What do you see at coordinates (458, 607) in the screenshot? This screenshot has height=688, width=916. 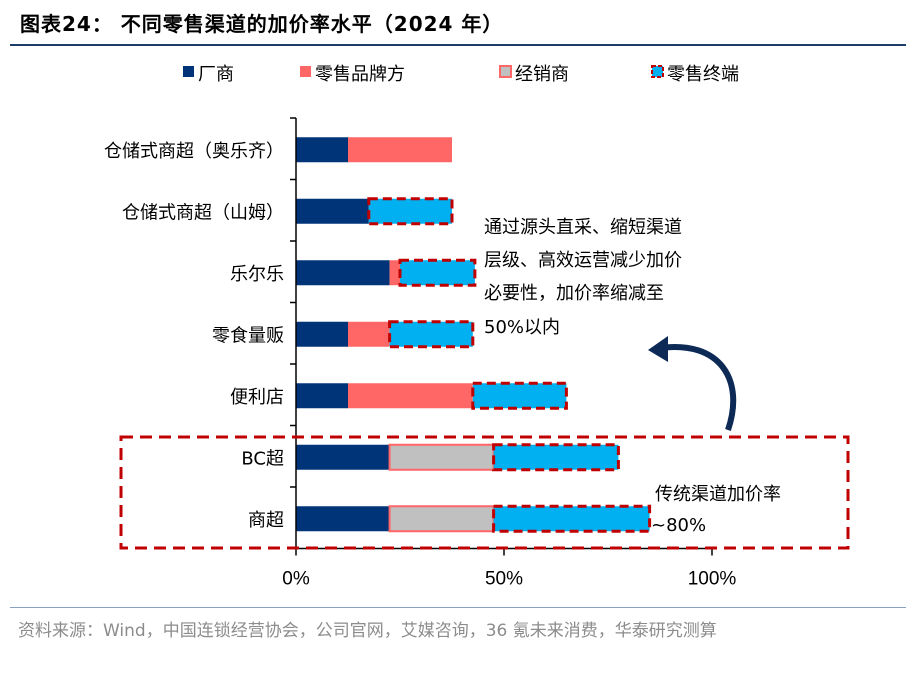 I see `source-divider` at bounding box center [458, 607].